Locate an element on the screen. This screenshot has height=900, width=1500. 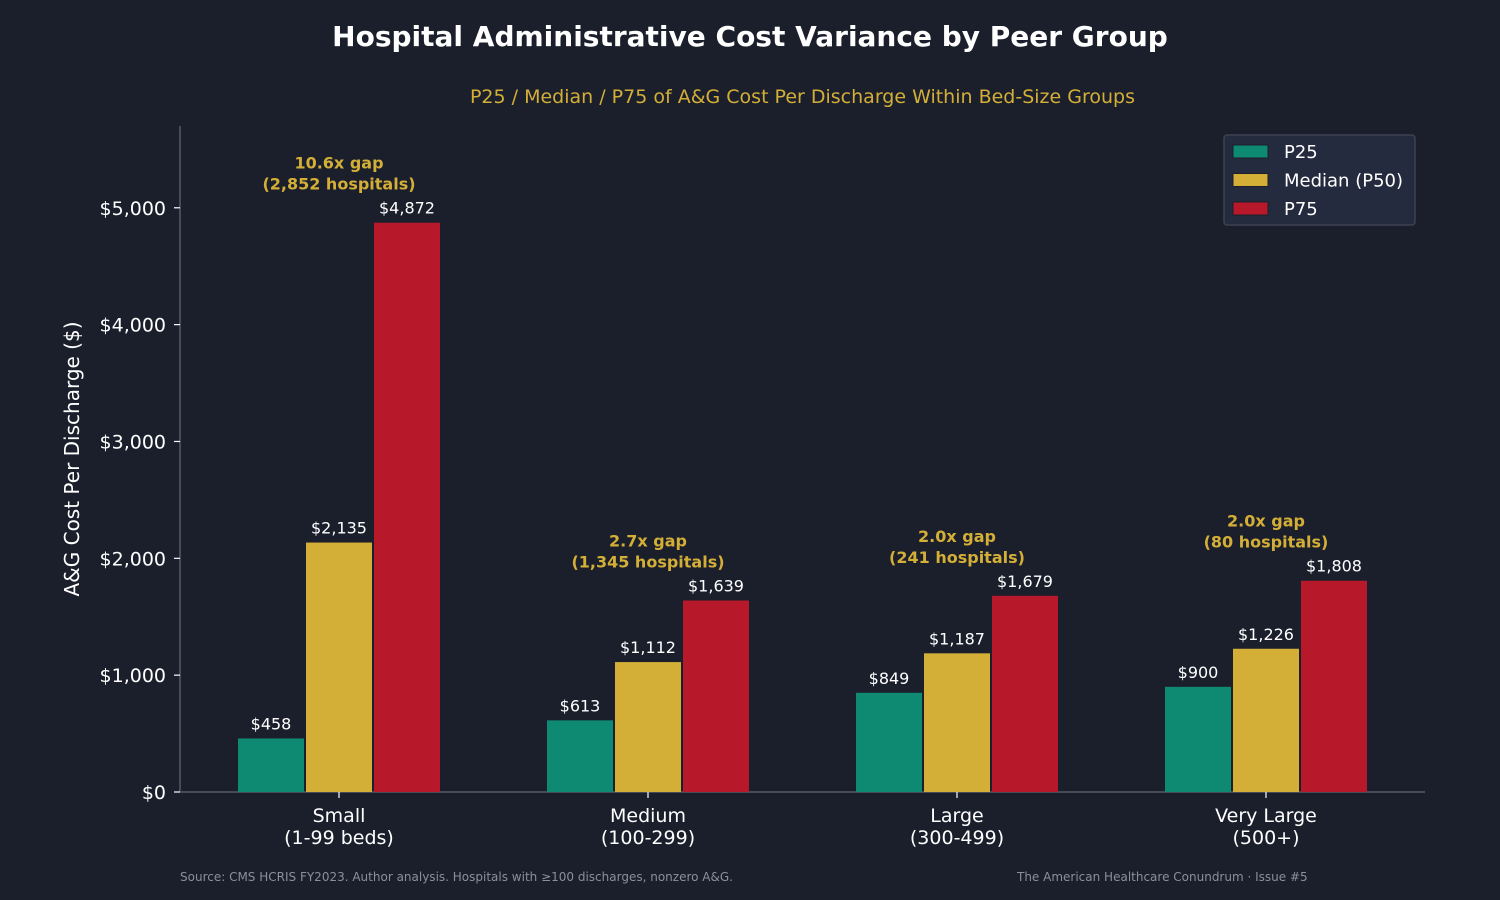
gap-annotation-count: (241 hospitals) is located at coordinates (957, 557).